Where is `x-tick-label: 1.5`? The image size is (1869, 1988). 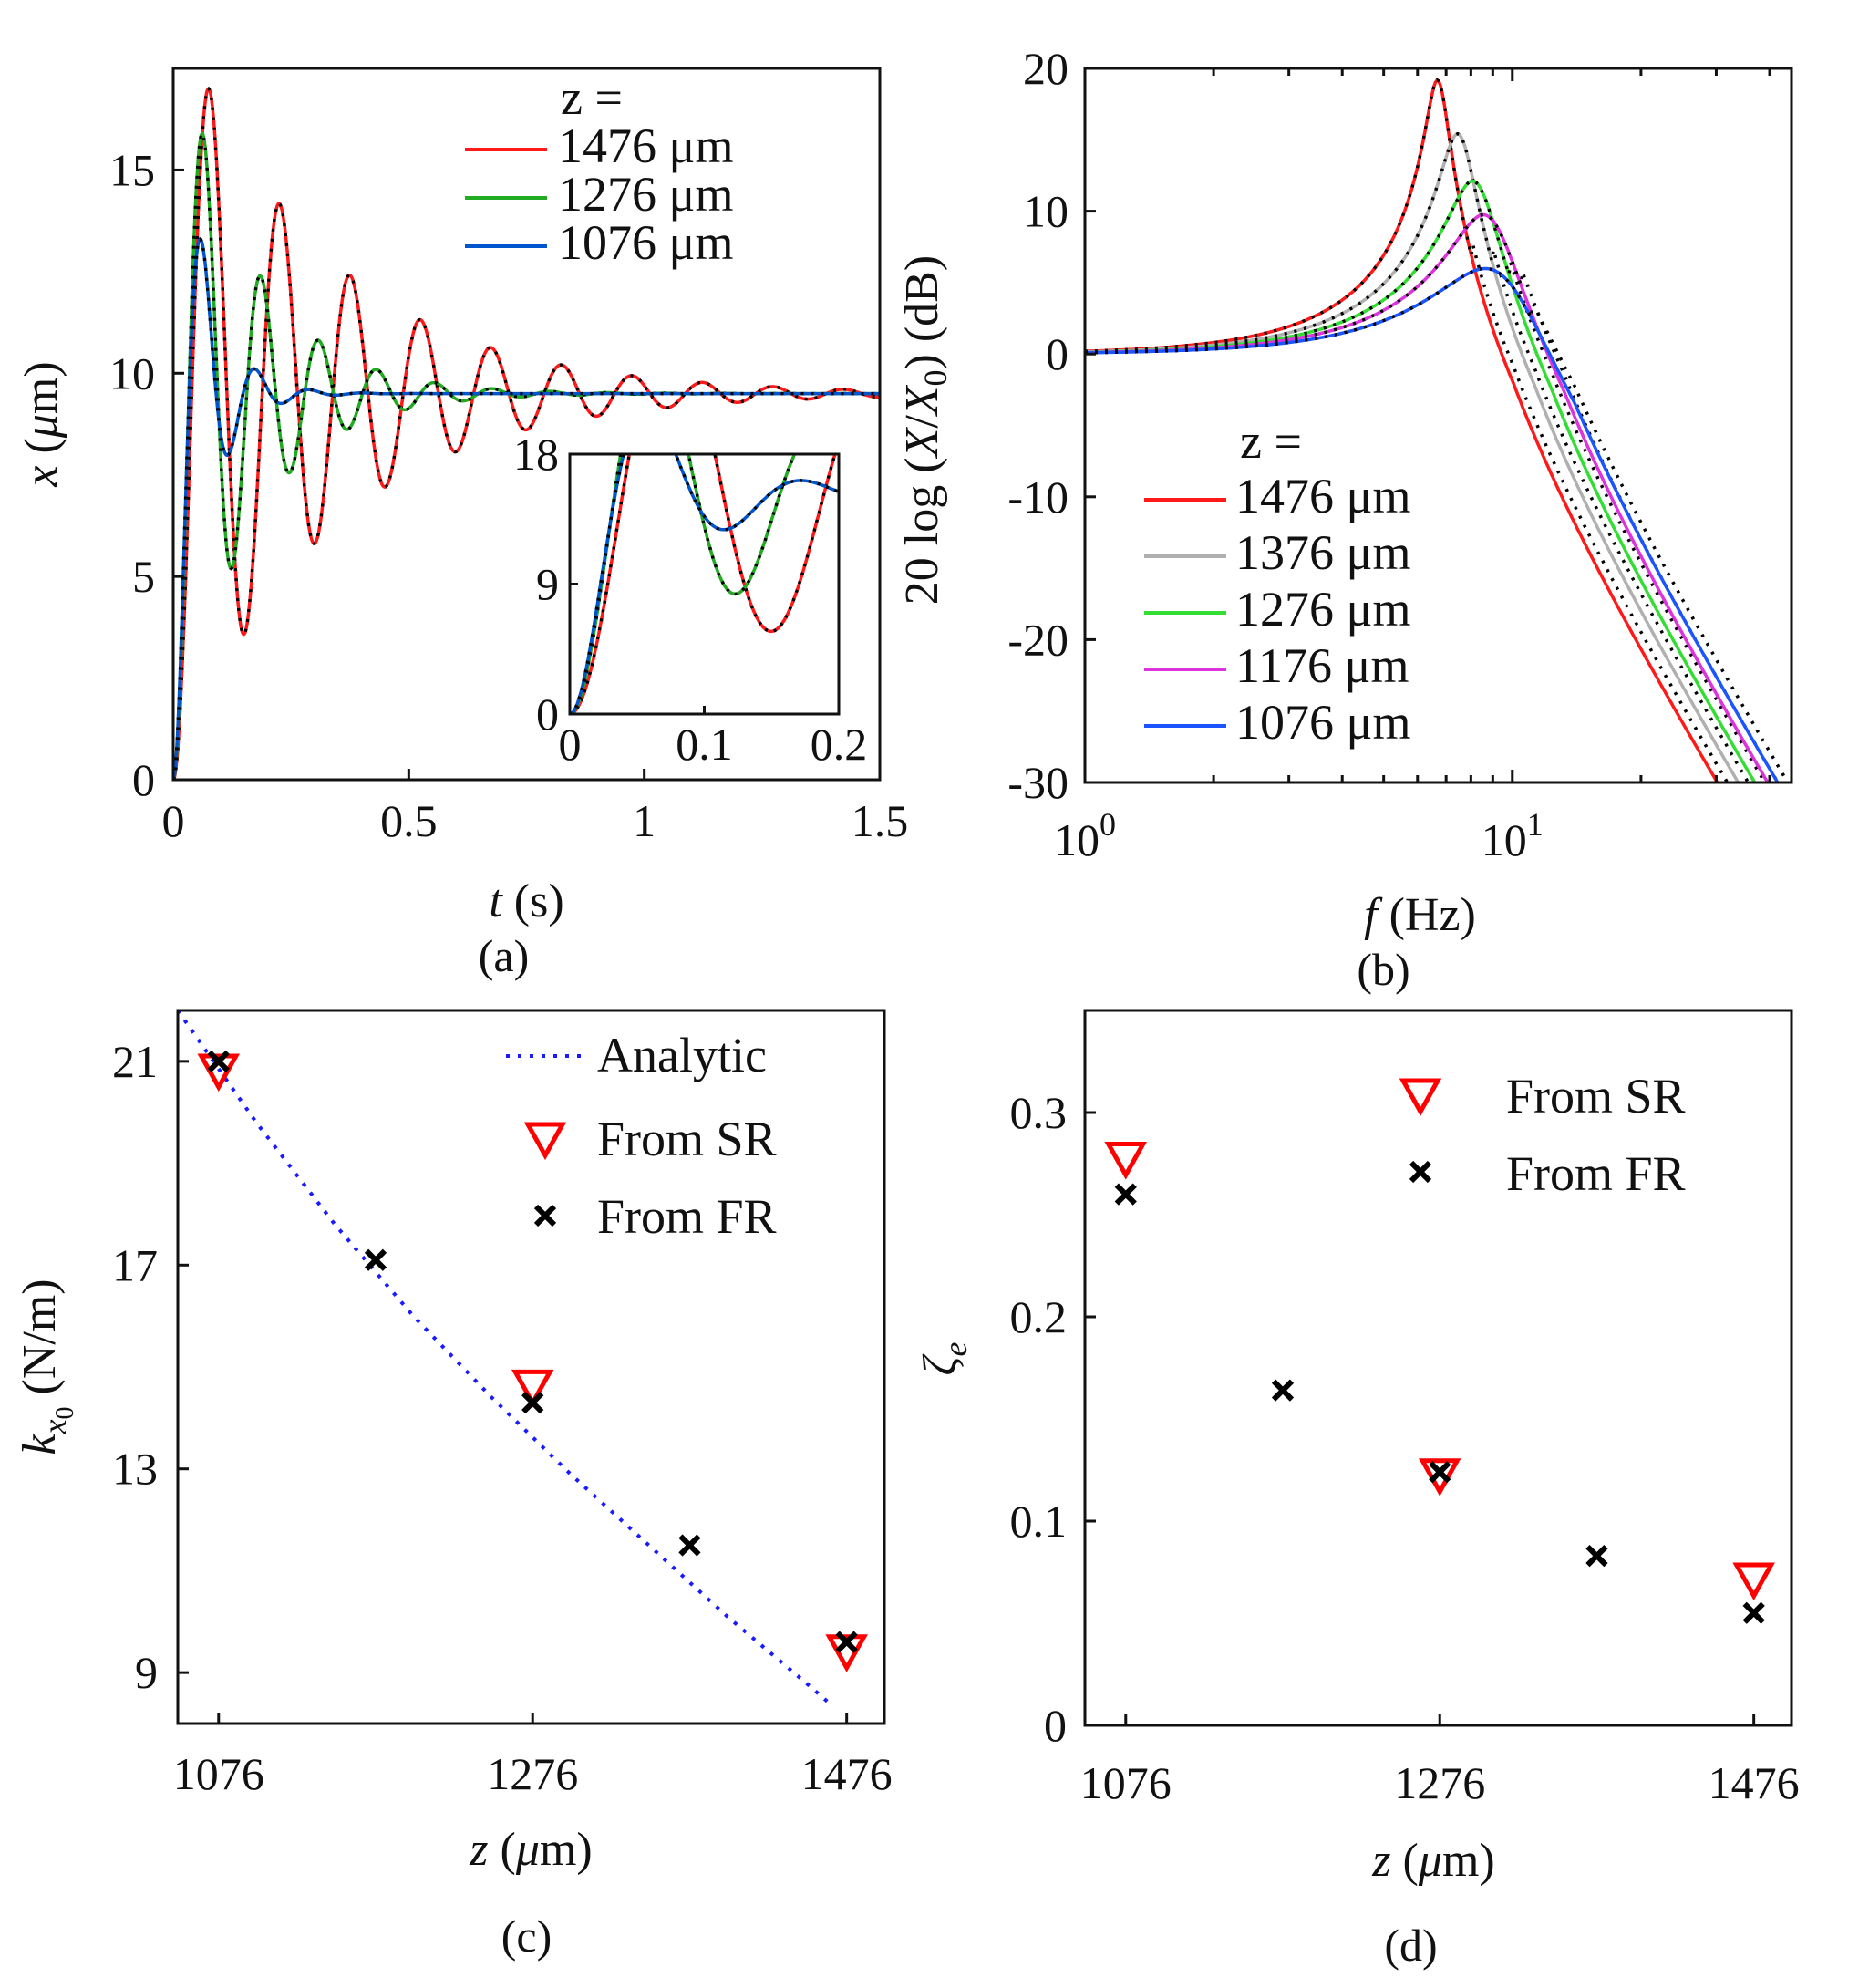 x-tick-label: 1.5 is located at coordinates (880, 820).